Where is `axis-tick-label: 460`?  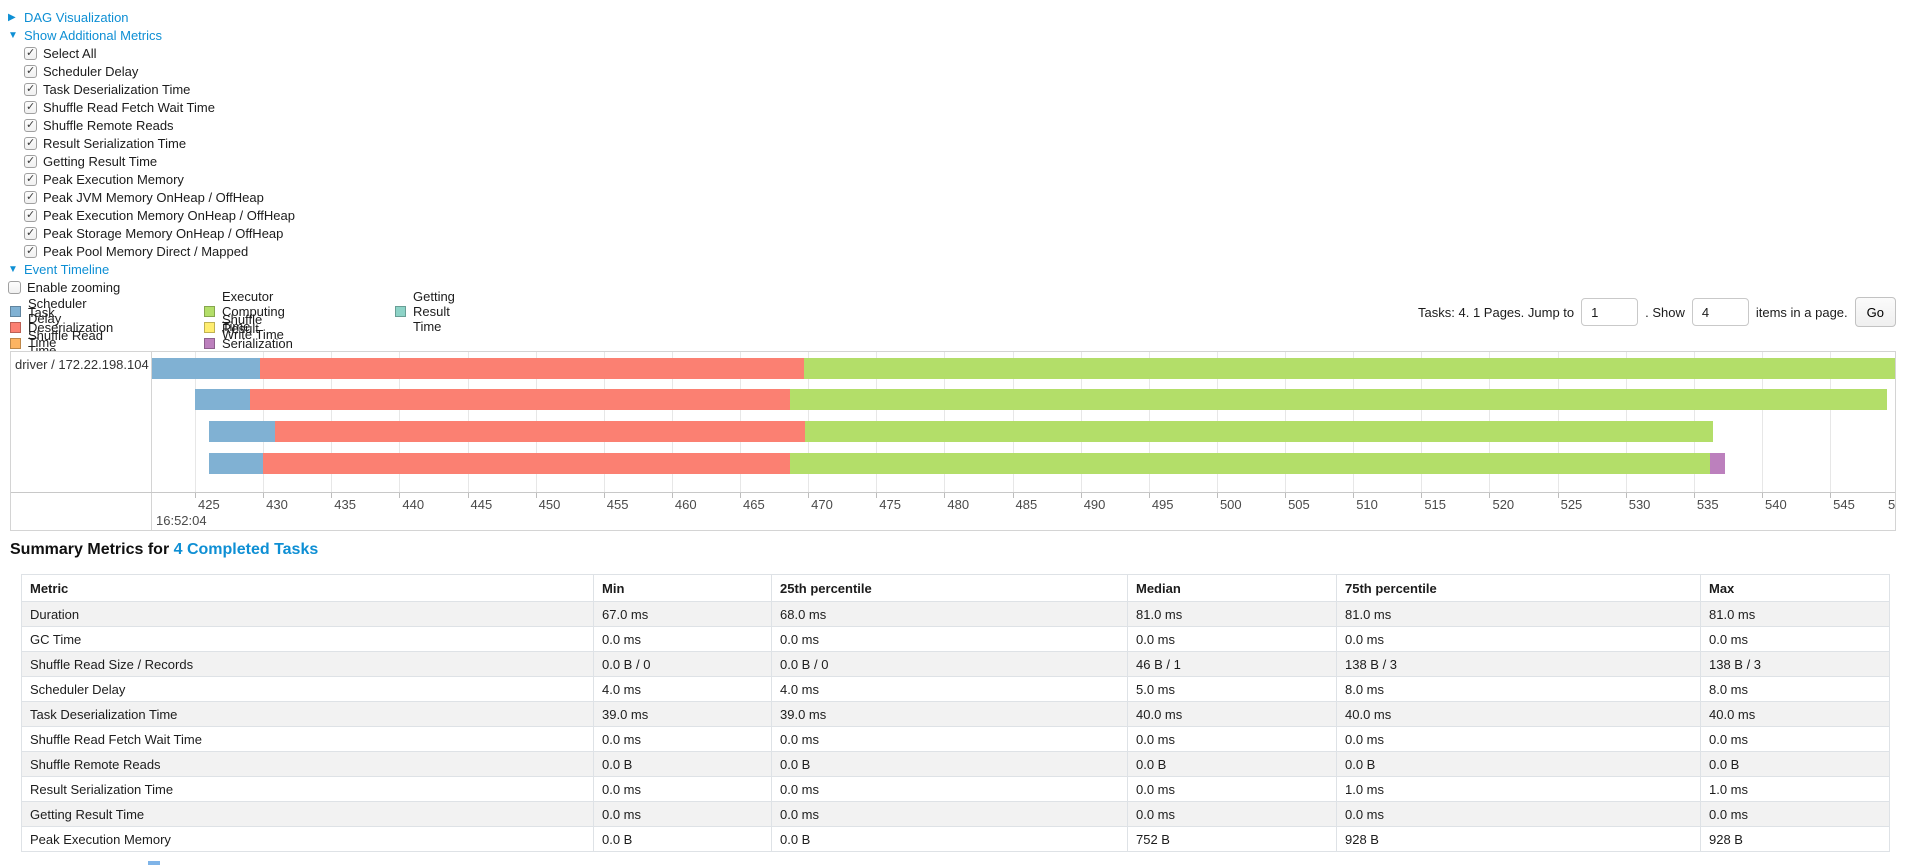
axis-tick-label: 460 is located at coordinates (685, 504).